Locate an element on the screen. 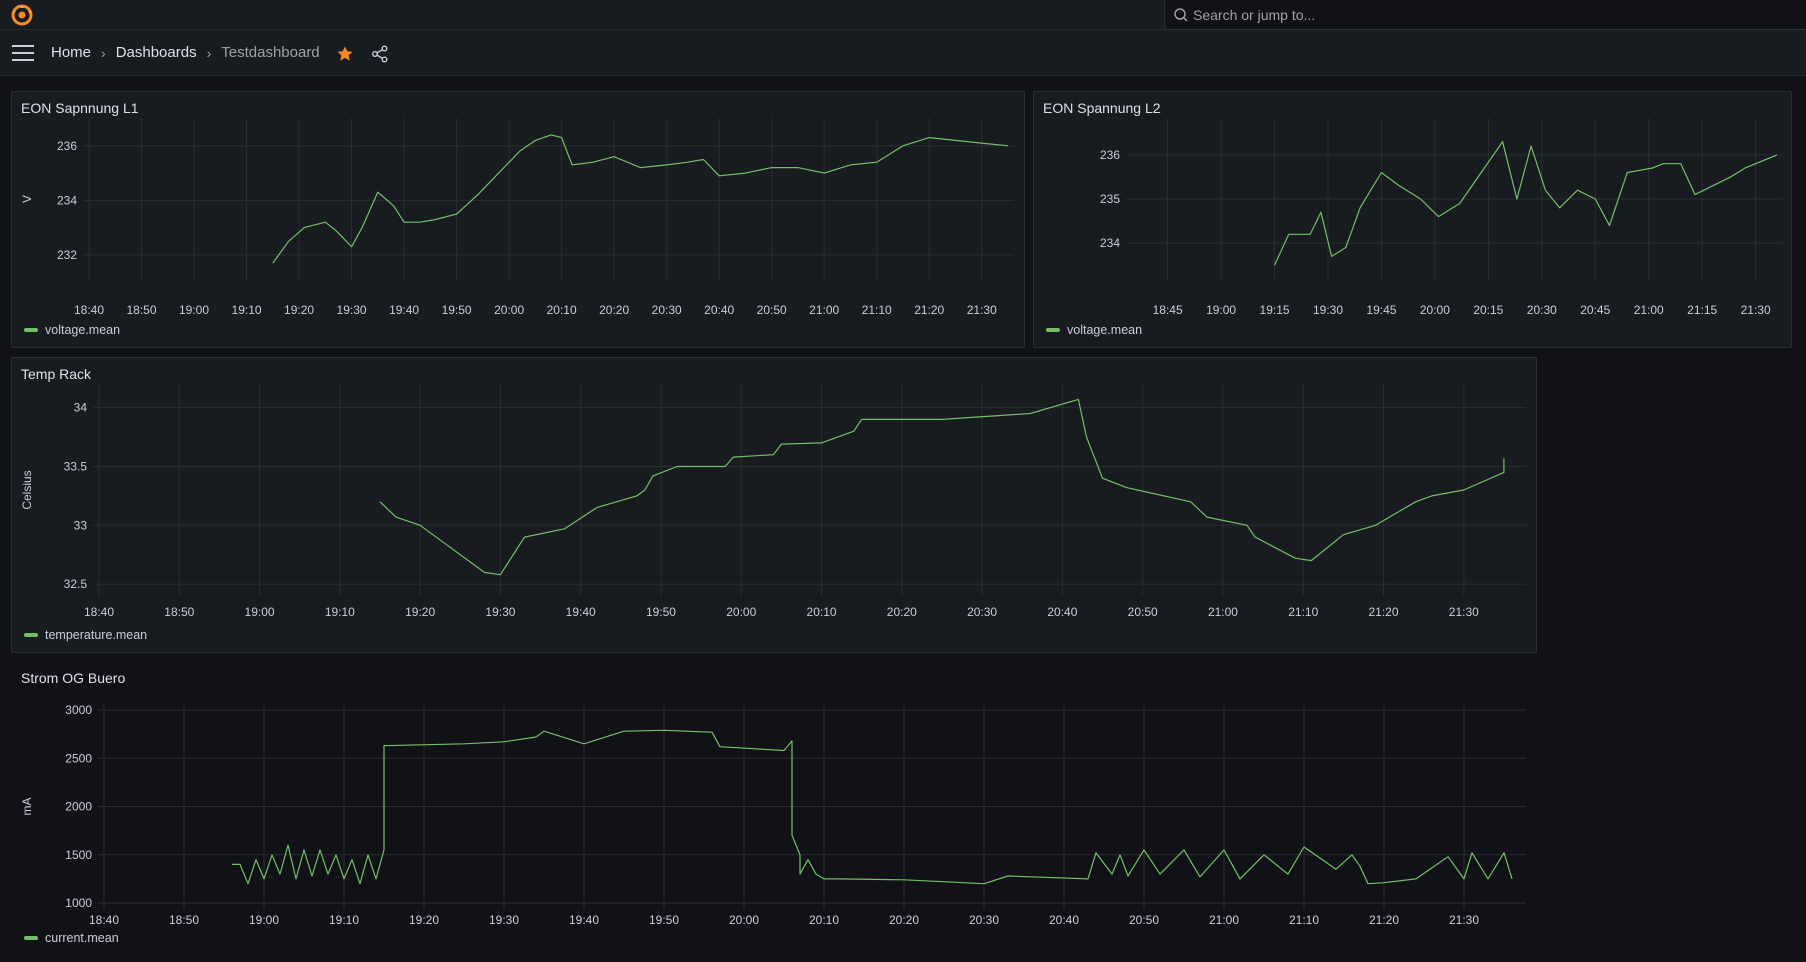  panel-title: EON Spannung L2 is located at coordinates (1102, 108).